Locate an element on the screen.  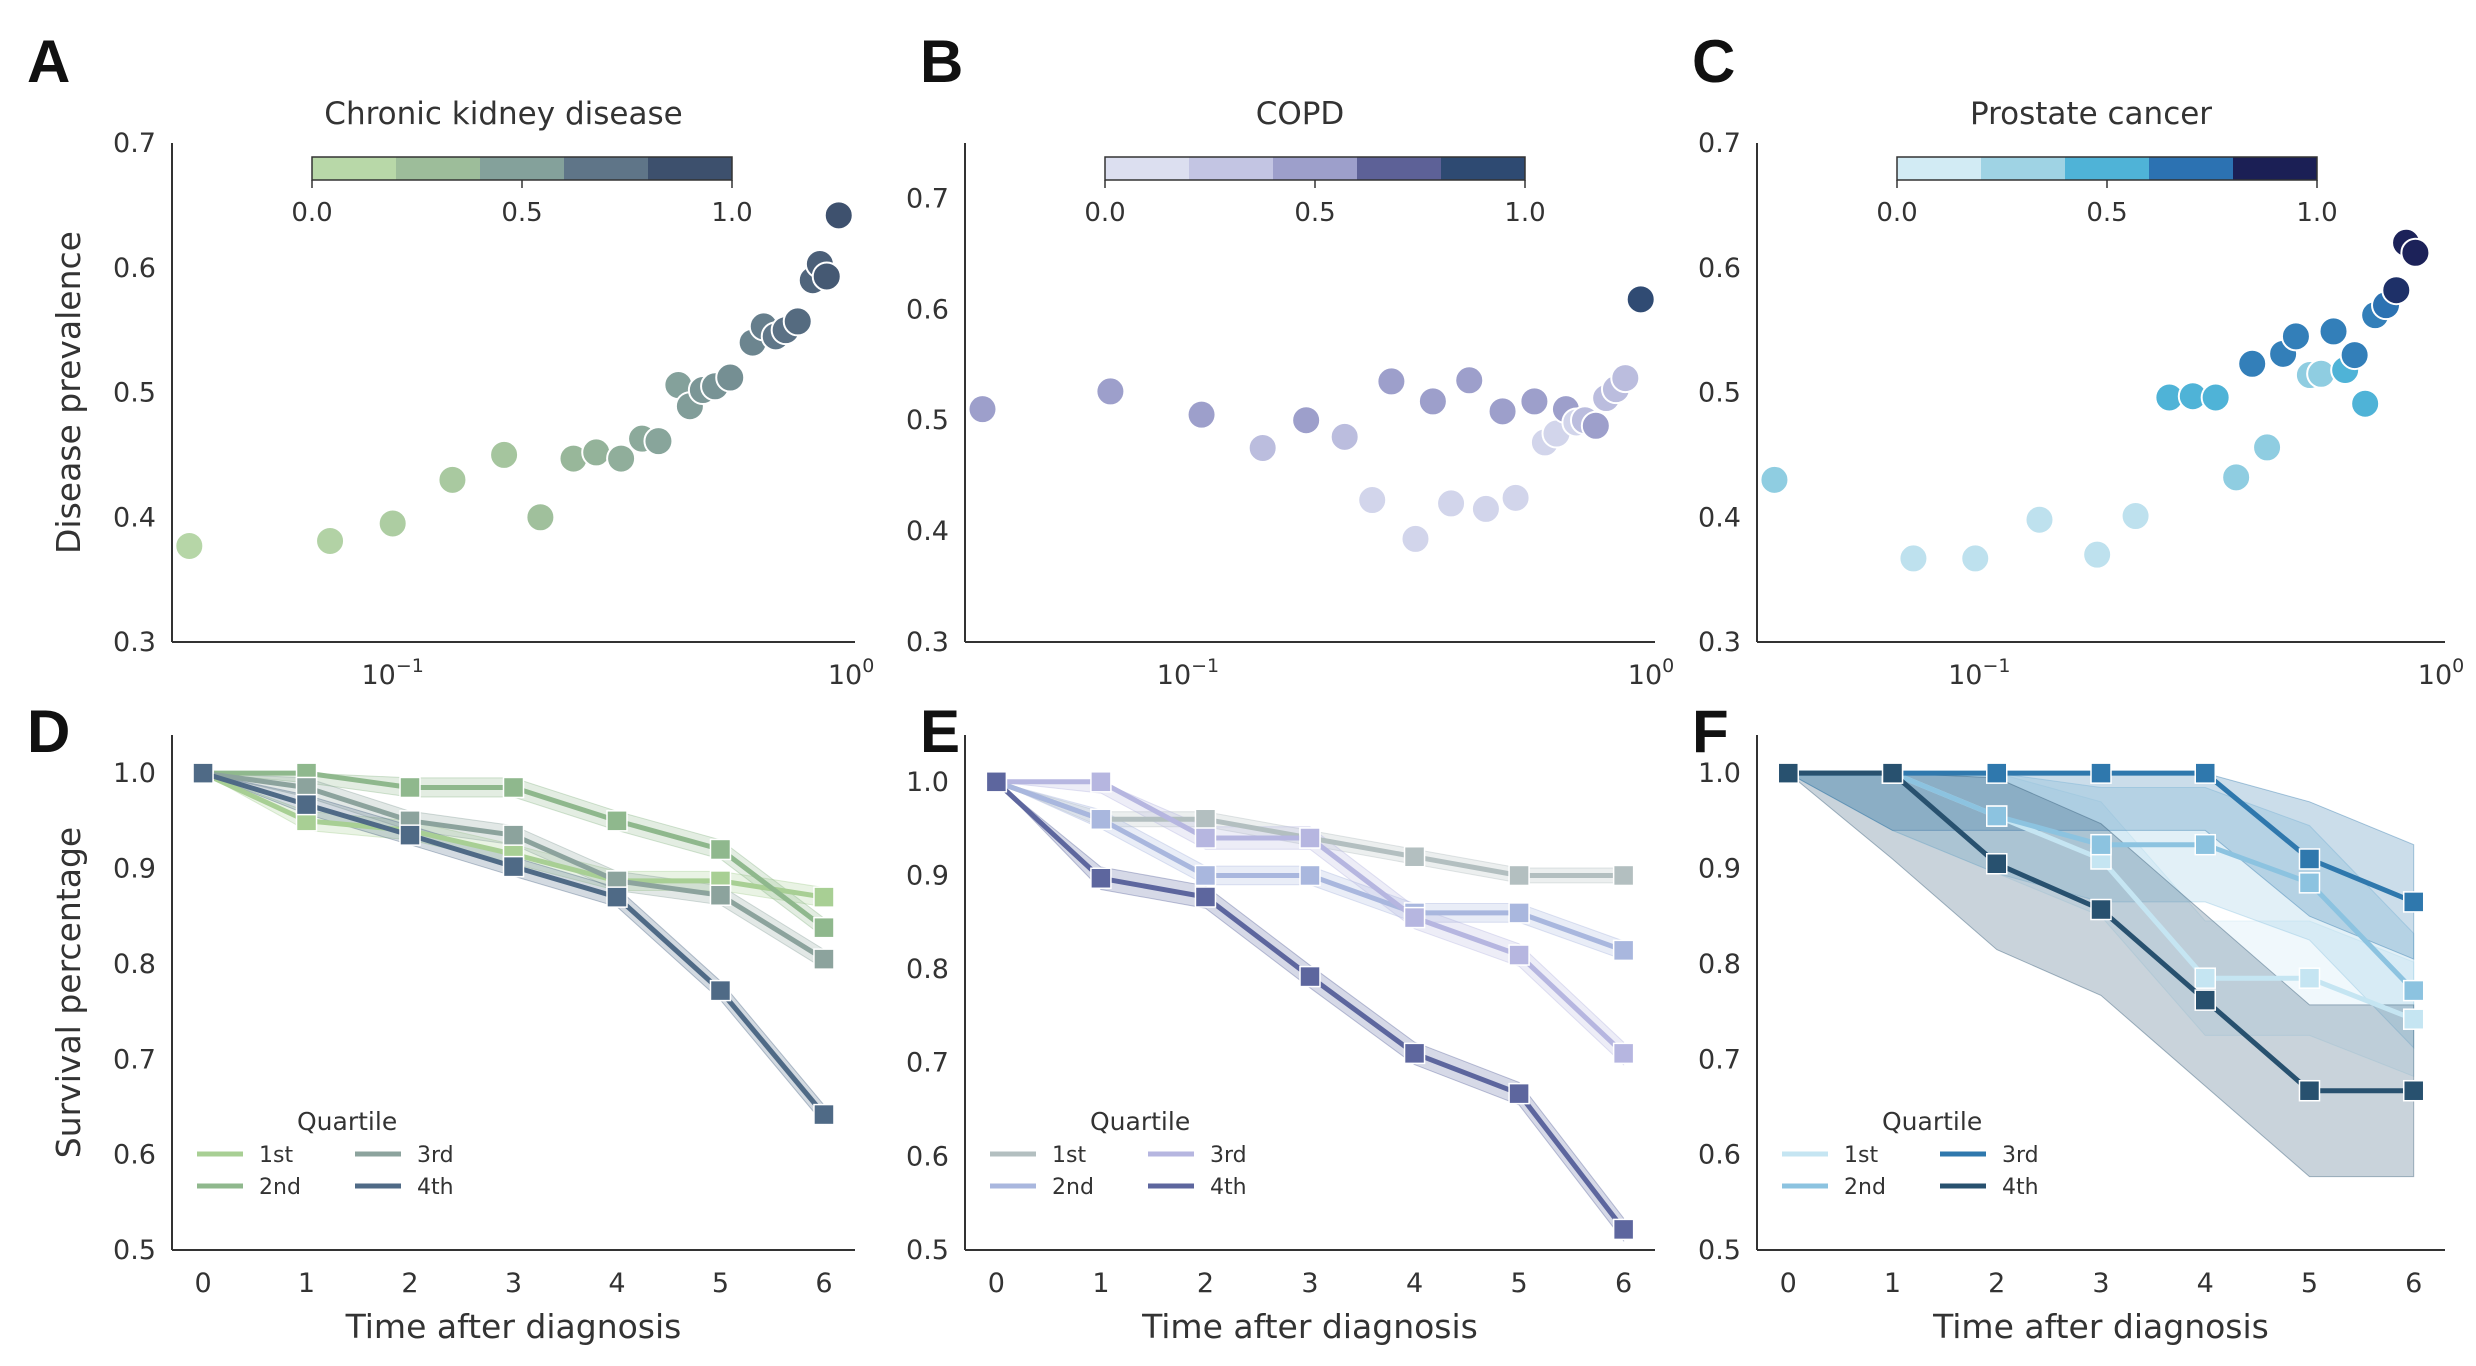
panel-title: COPD is located at coordinates (1300, 114).